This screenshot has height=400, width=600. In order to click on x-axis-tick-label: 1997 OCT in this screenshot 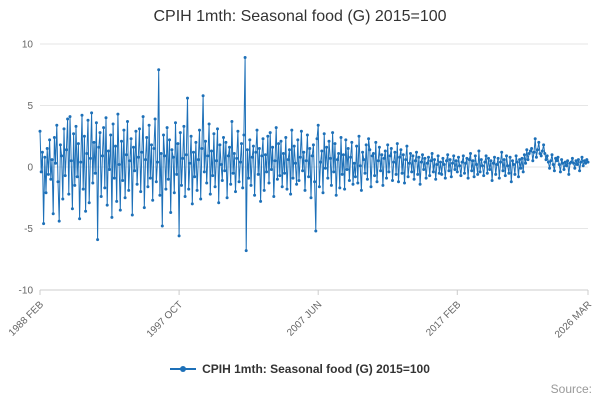, I will do `click(165, 319)`.